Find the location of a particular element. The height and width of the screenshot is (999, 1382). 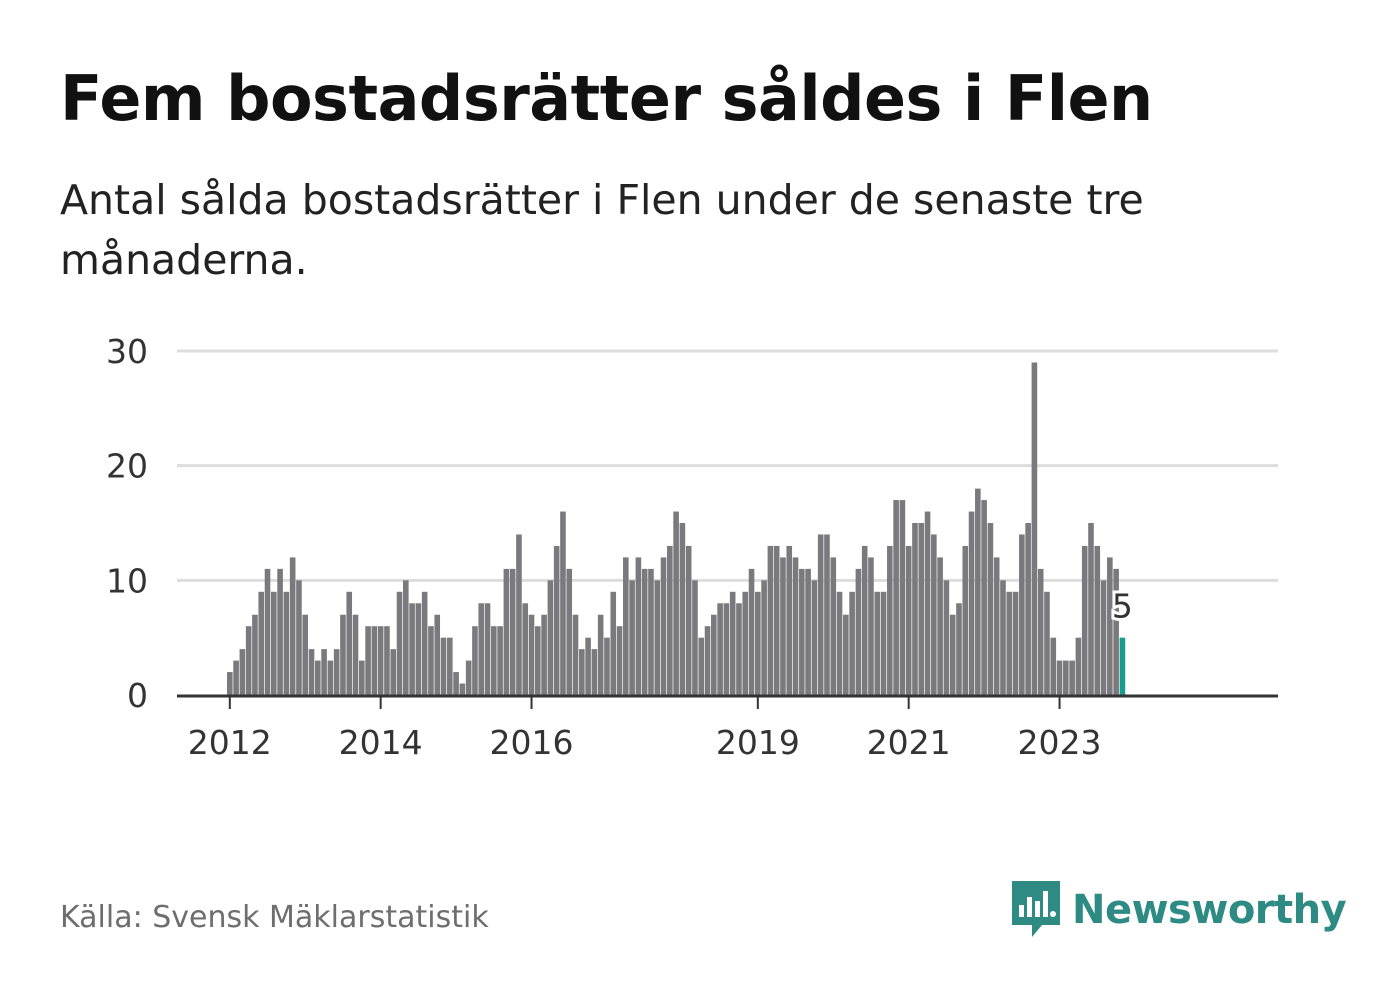

x-tick-label: 2012 is located at coordinates (230, 742).